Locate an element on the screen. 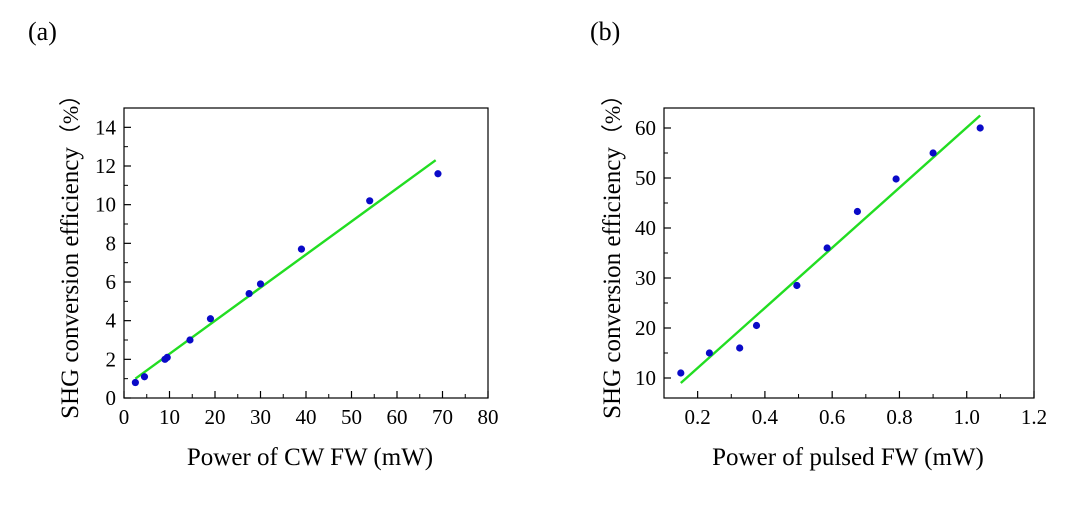 This screenshot has height=511, width=1080. x-tick-label: 0.4 is located at coordinates (765, 417).